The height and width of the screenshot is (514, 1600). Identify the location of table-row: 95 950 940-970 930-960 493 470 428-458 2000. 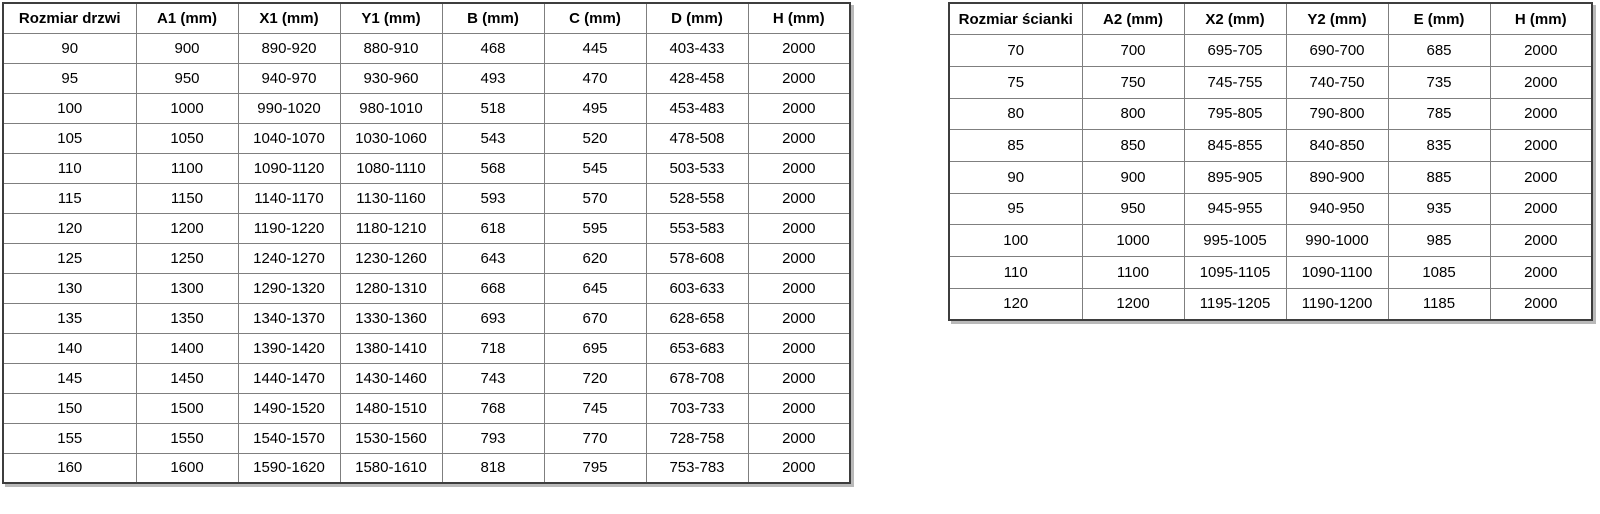
(426, 78).